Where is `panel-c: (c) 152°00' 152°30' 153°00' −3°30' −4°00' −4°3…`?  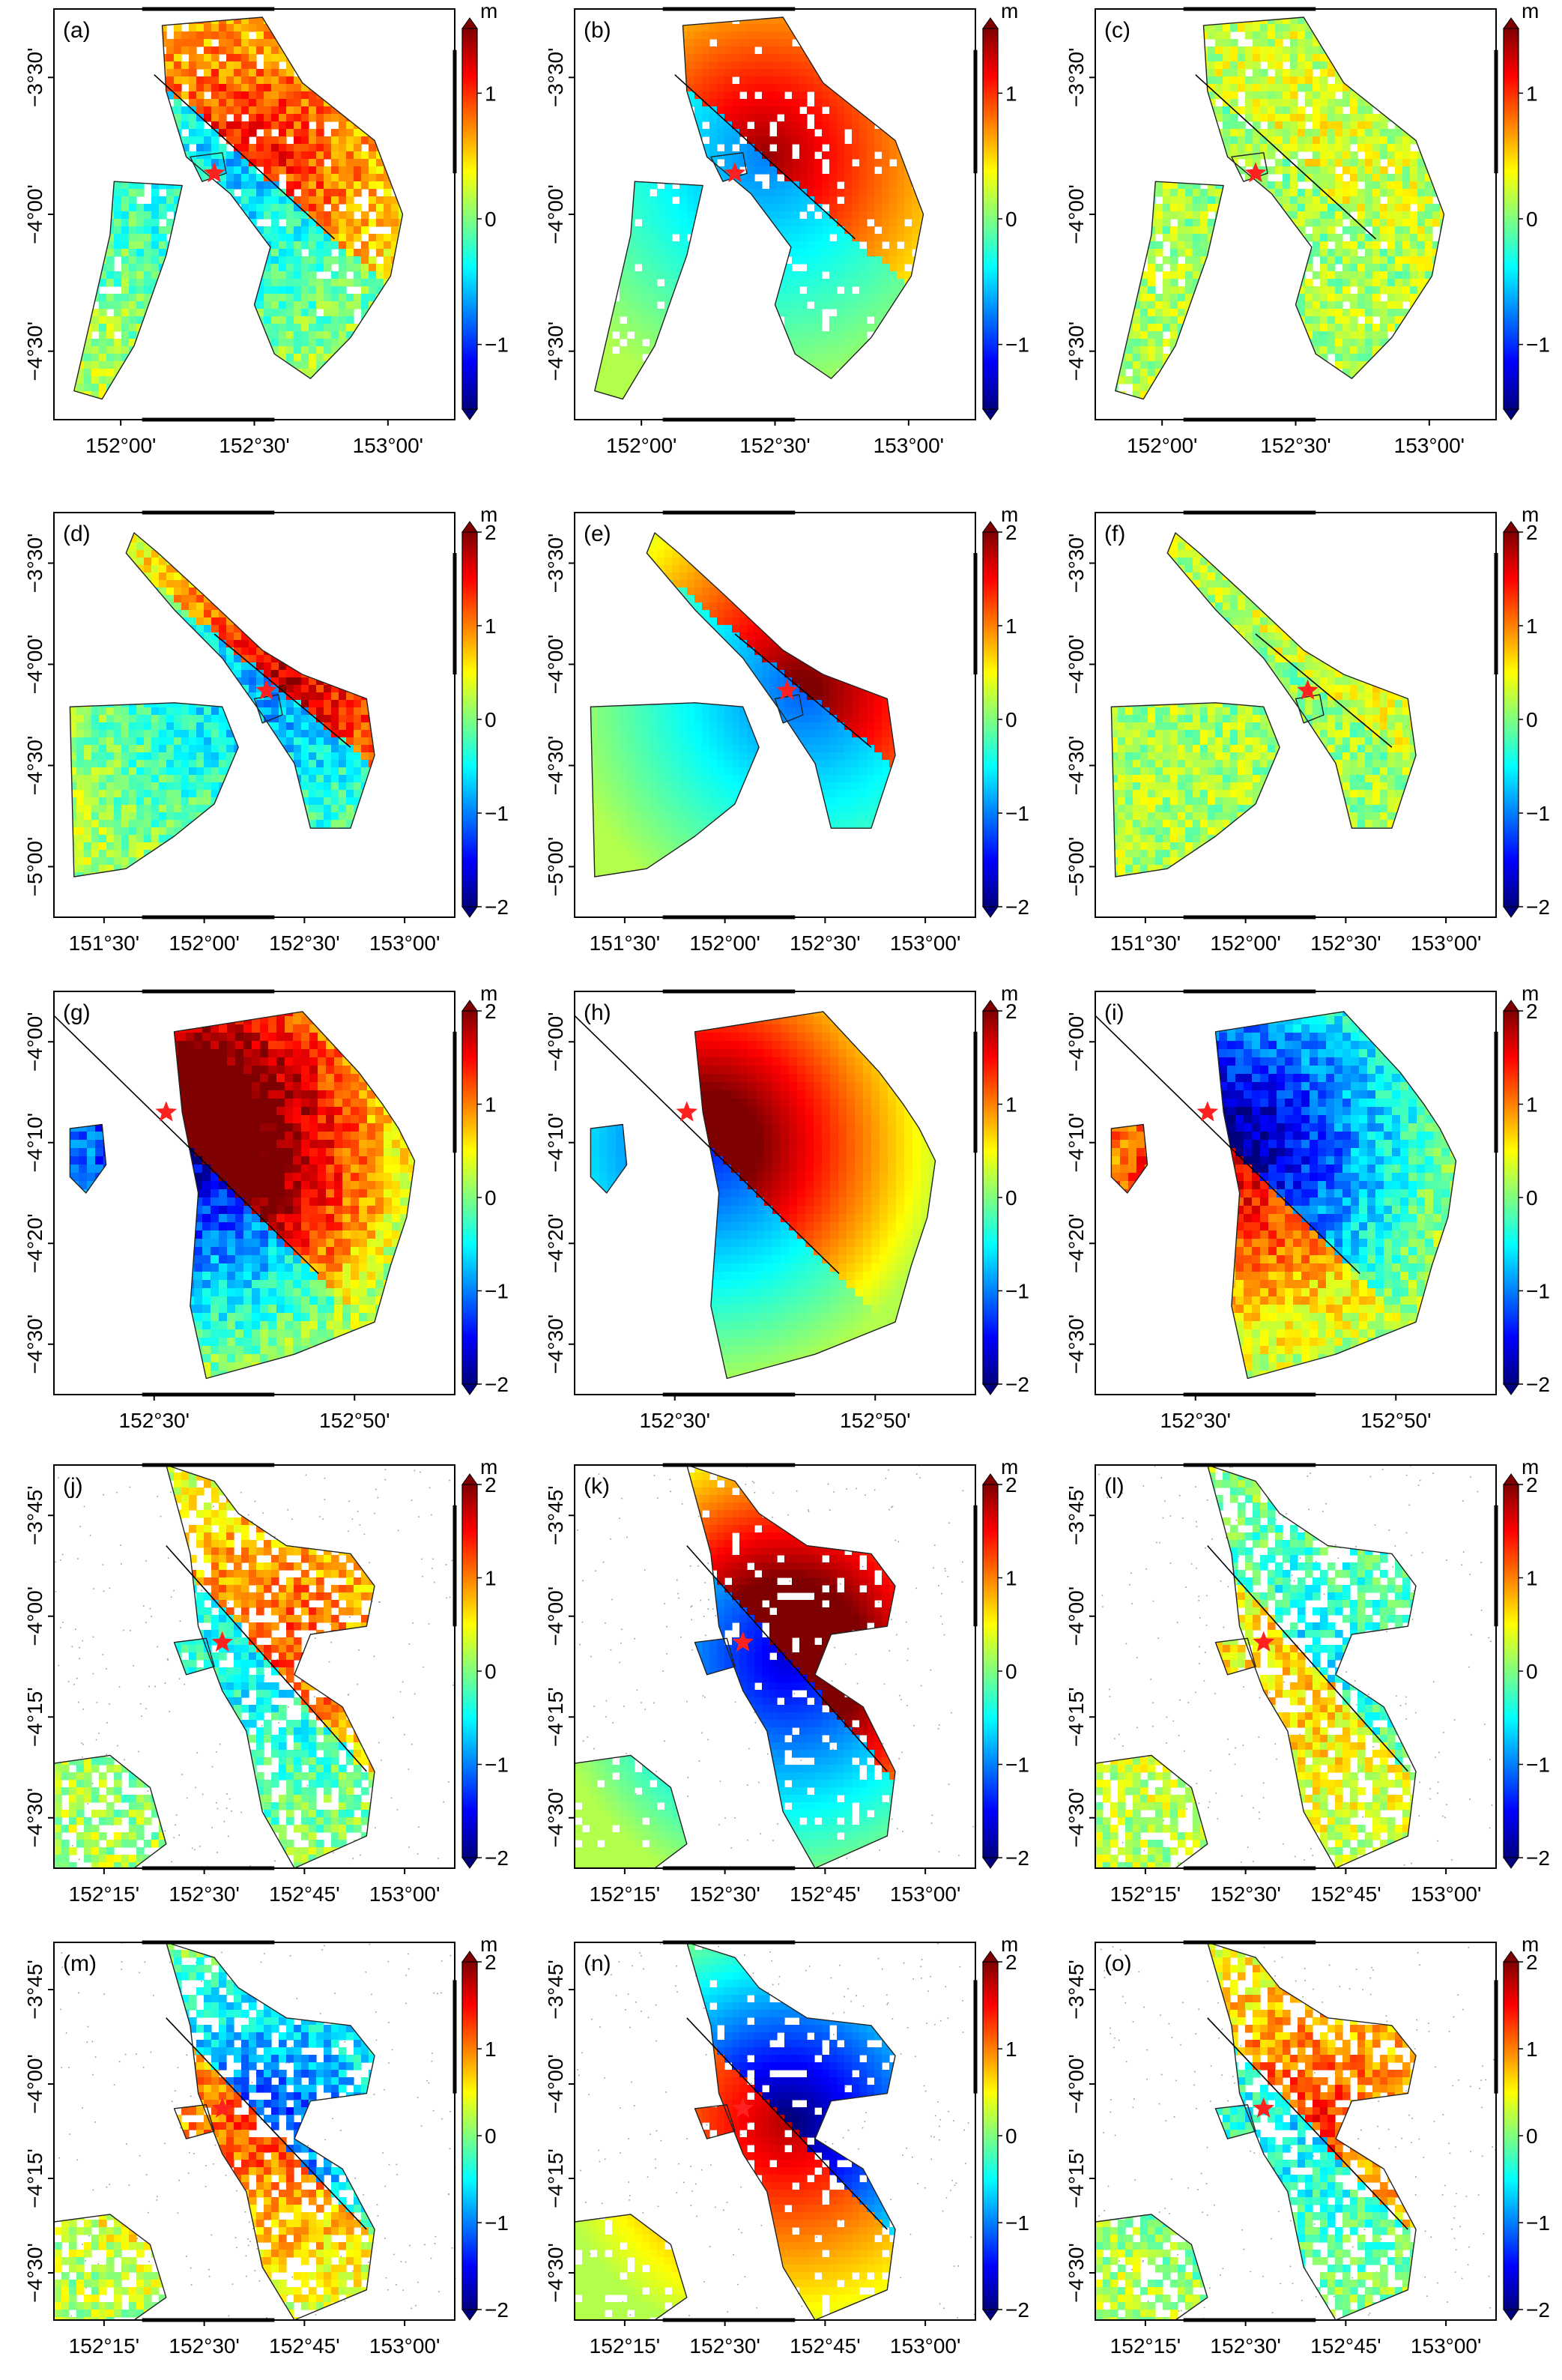 panel-c: (c) 152°00' 152°30' 153°00' −3°30' −4°00' −4°3… is located at coordinates (1307, 228).